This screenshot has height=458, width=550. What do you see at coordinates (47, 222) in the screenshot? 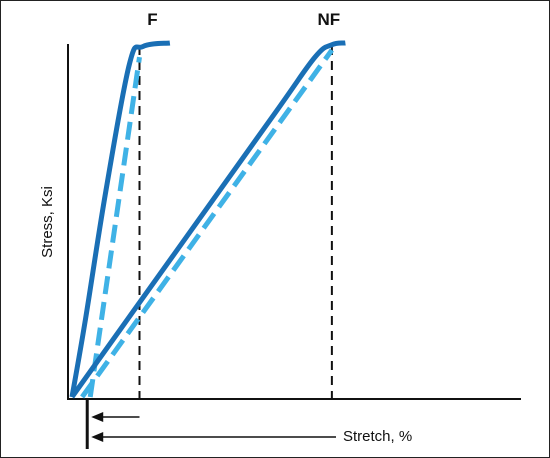
I see `y-axis-label: Stress, Ksi` at bounding box center [47, 222].